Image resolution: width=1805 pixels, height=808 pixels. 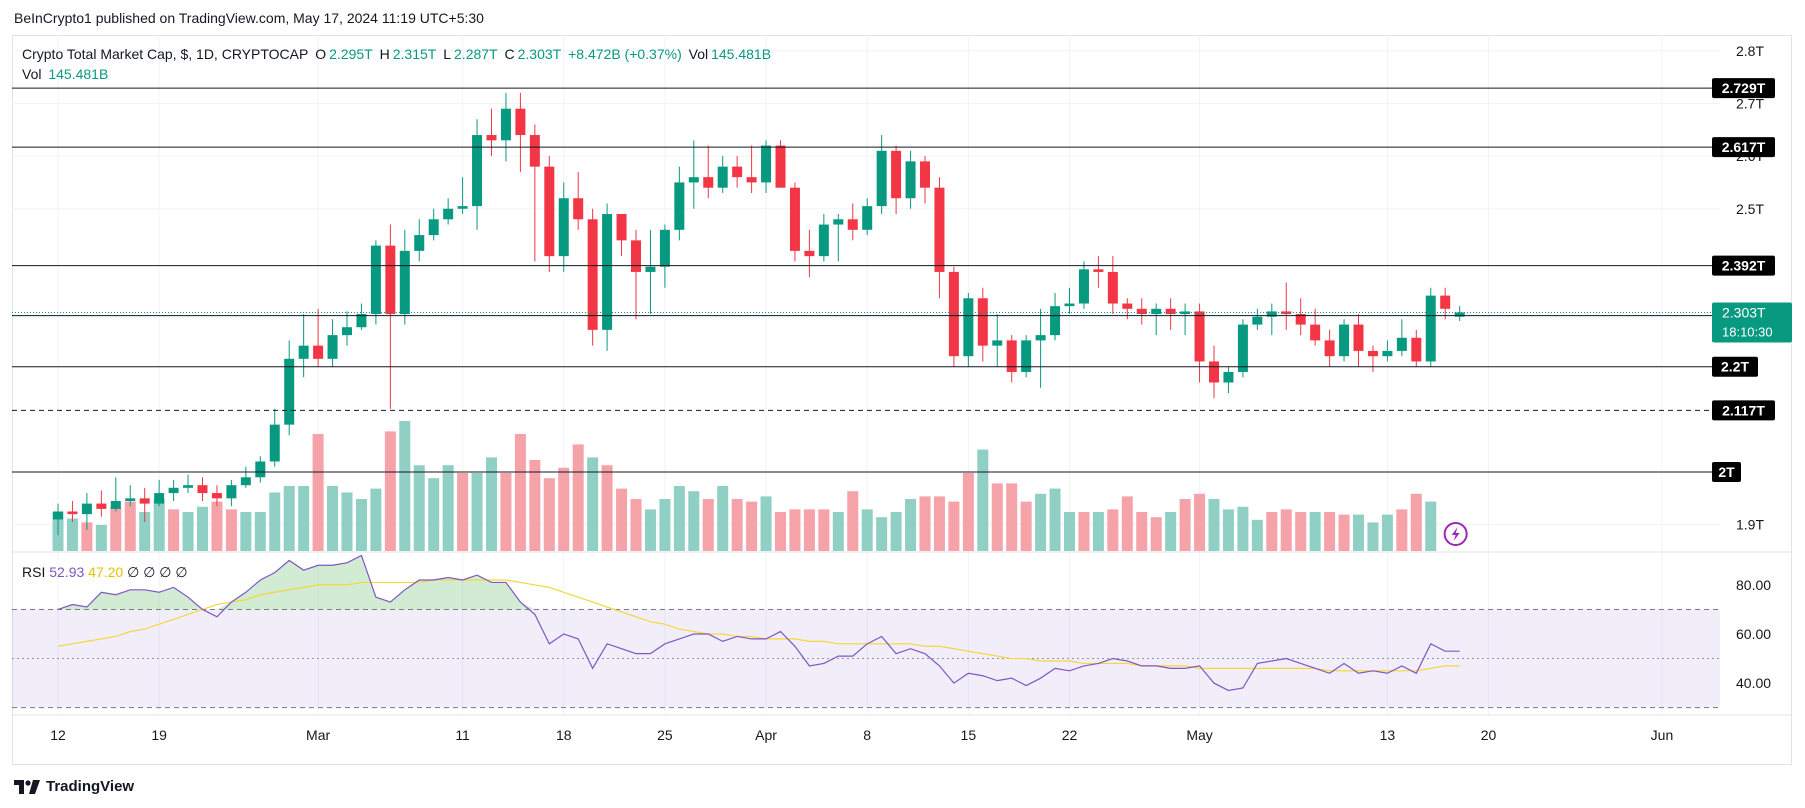 I want to click on vol-label: Vol, so click(x=698, y=54).